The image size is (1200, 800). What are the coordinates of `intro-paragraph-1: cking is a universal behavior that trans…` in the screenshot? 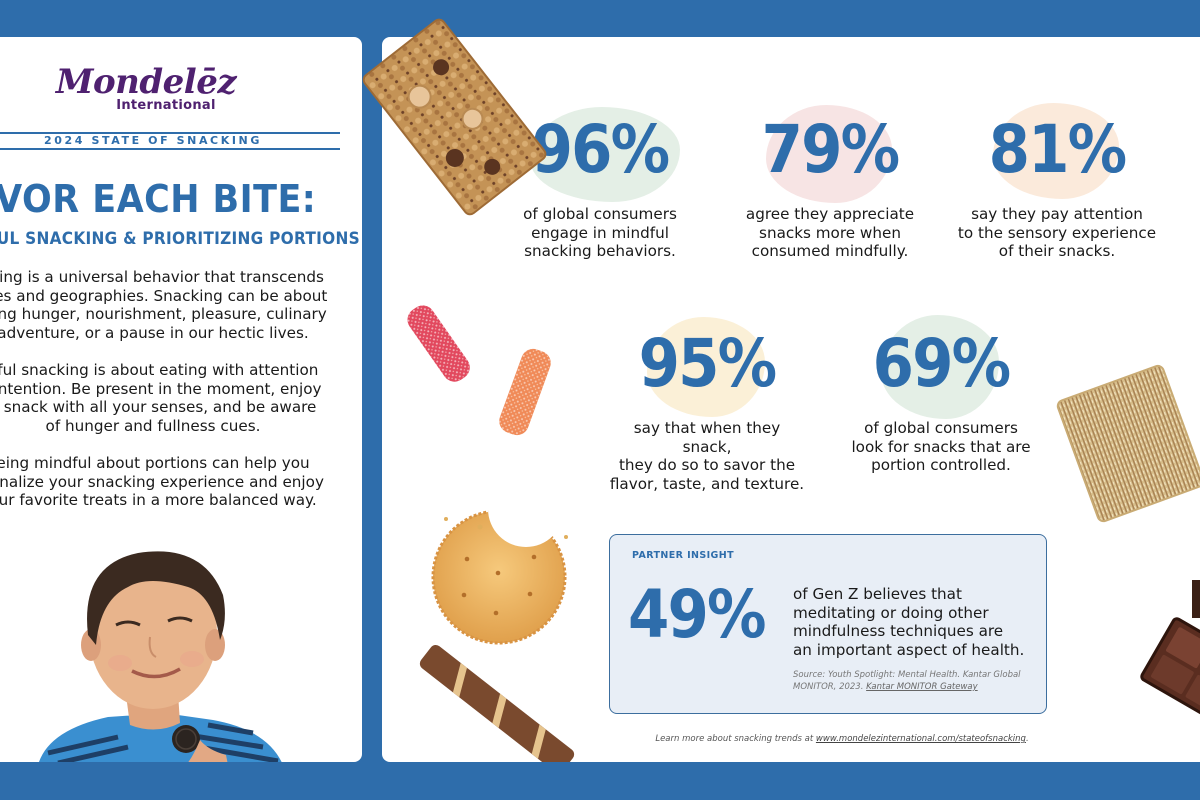 It's located at (164, 305).